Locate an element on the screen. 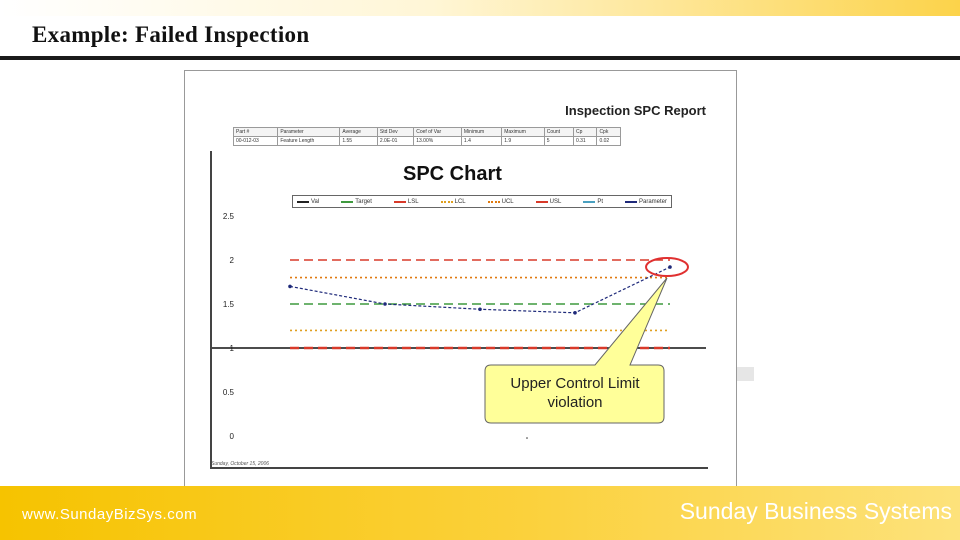 This screenshot has height=540, width=960. violation-highlight is located at coordinates (667, 267).